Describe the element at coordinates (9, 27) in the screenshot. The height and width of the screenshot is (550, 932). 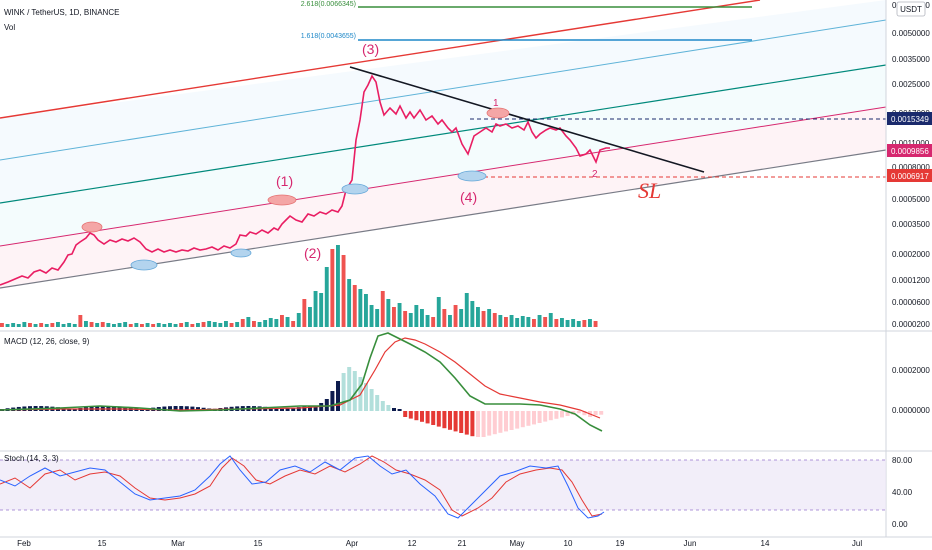
I see `volume-legend: Vol` at that location.